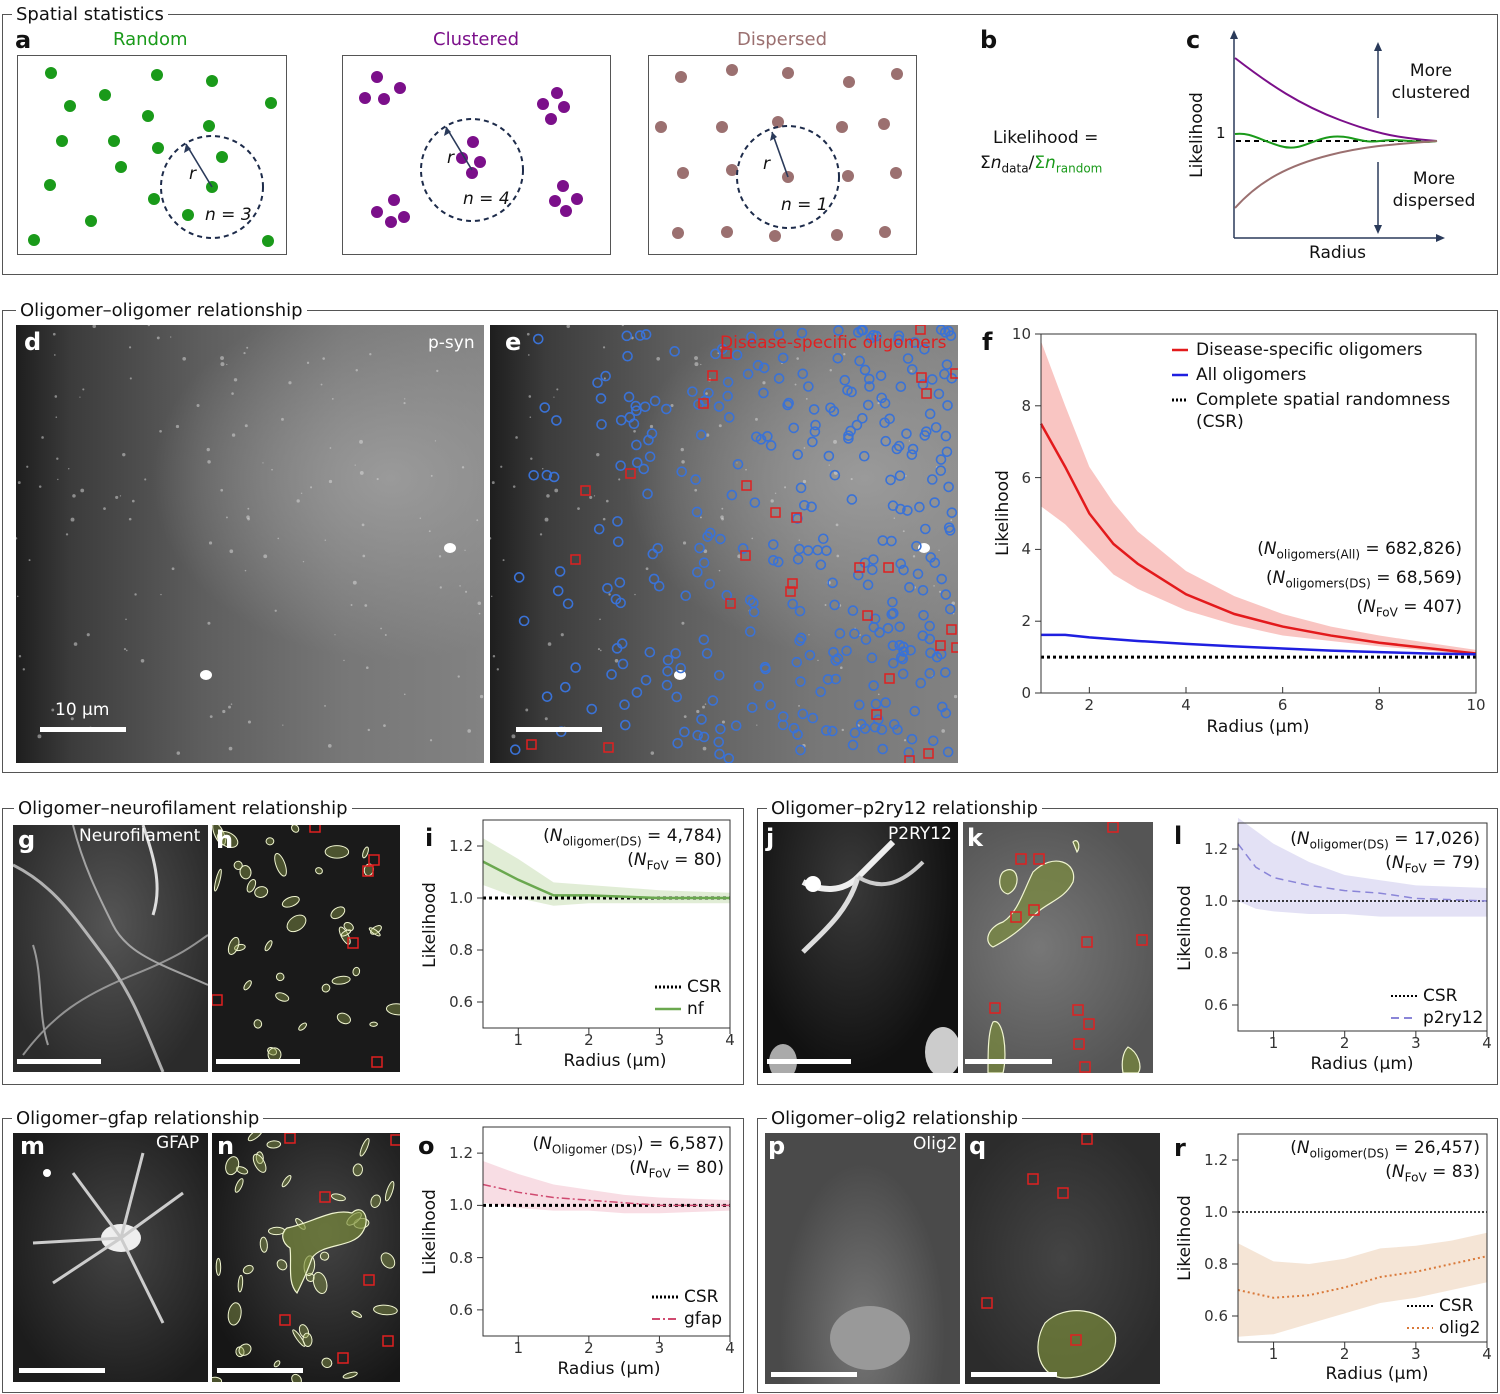  Describe the element at coordinates (1216, 1316) in the screenshot. I see `y-tick-label: 0.6` at that location.